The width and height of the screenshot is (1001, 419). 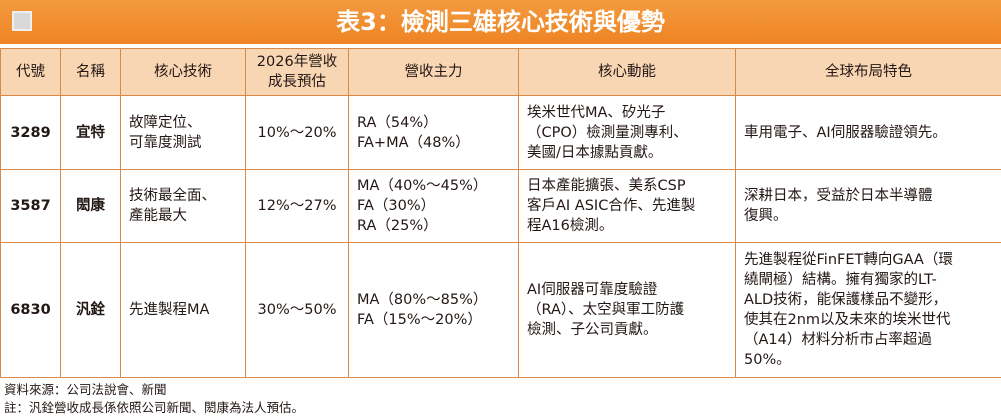 I want to click on table-cell: 宜特, so click(x=90, y=132).